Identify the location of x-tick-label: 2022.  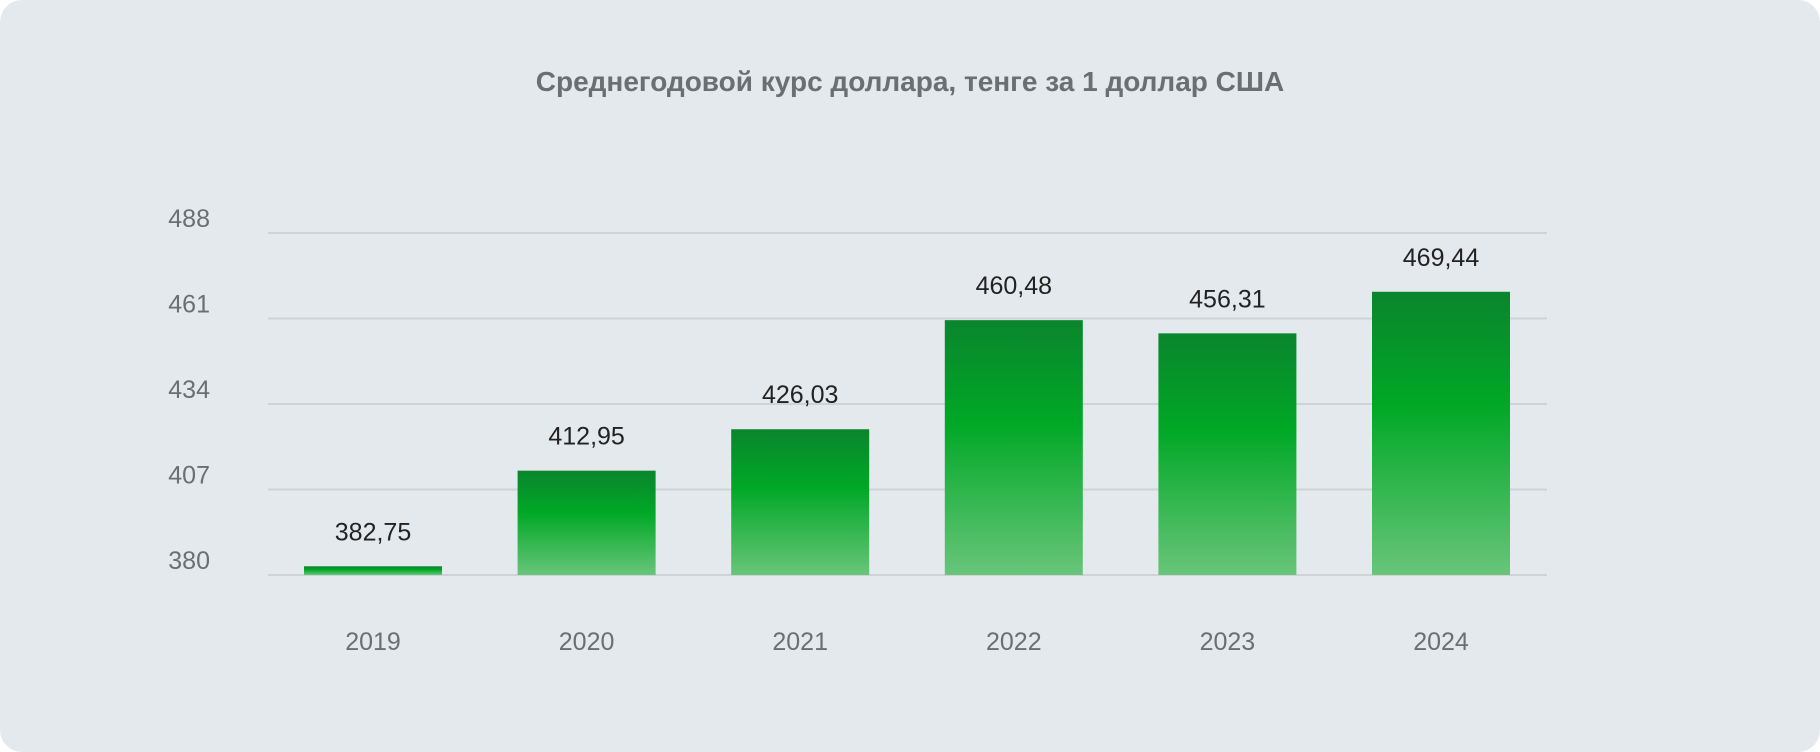
(1014, 642).